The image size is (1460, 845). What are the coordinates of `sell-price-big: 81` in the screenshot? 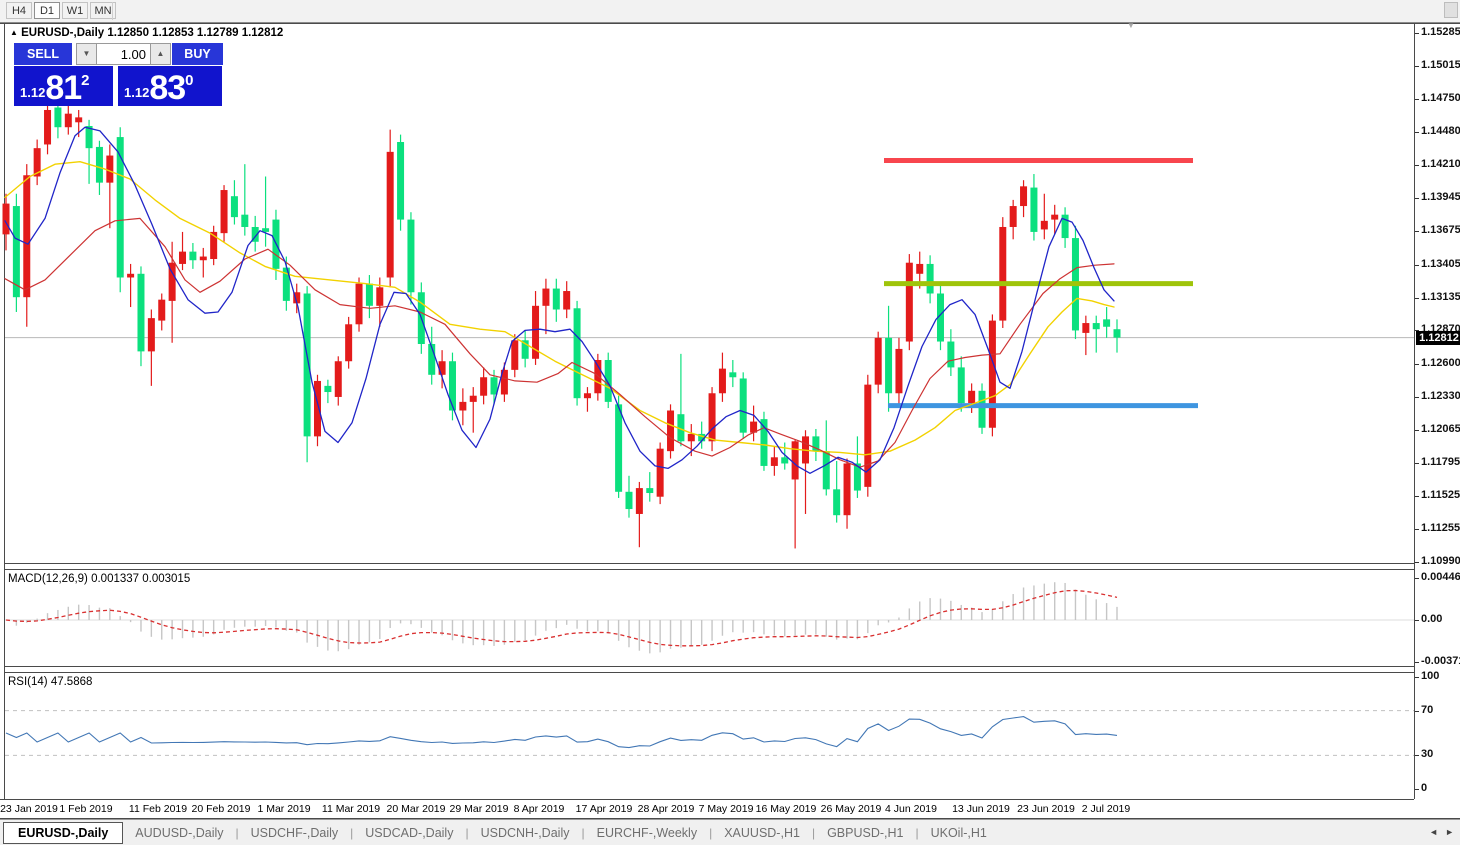 It's located at (63, 88).